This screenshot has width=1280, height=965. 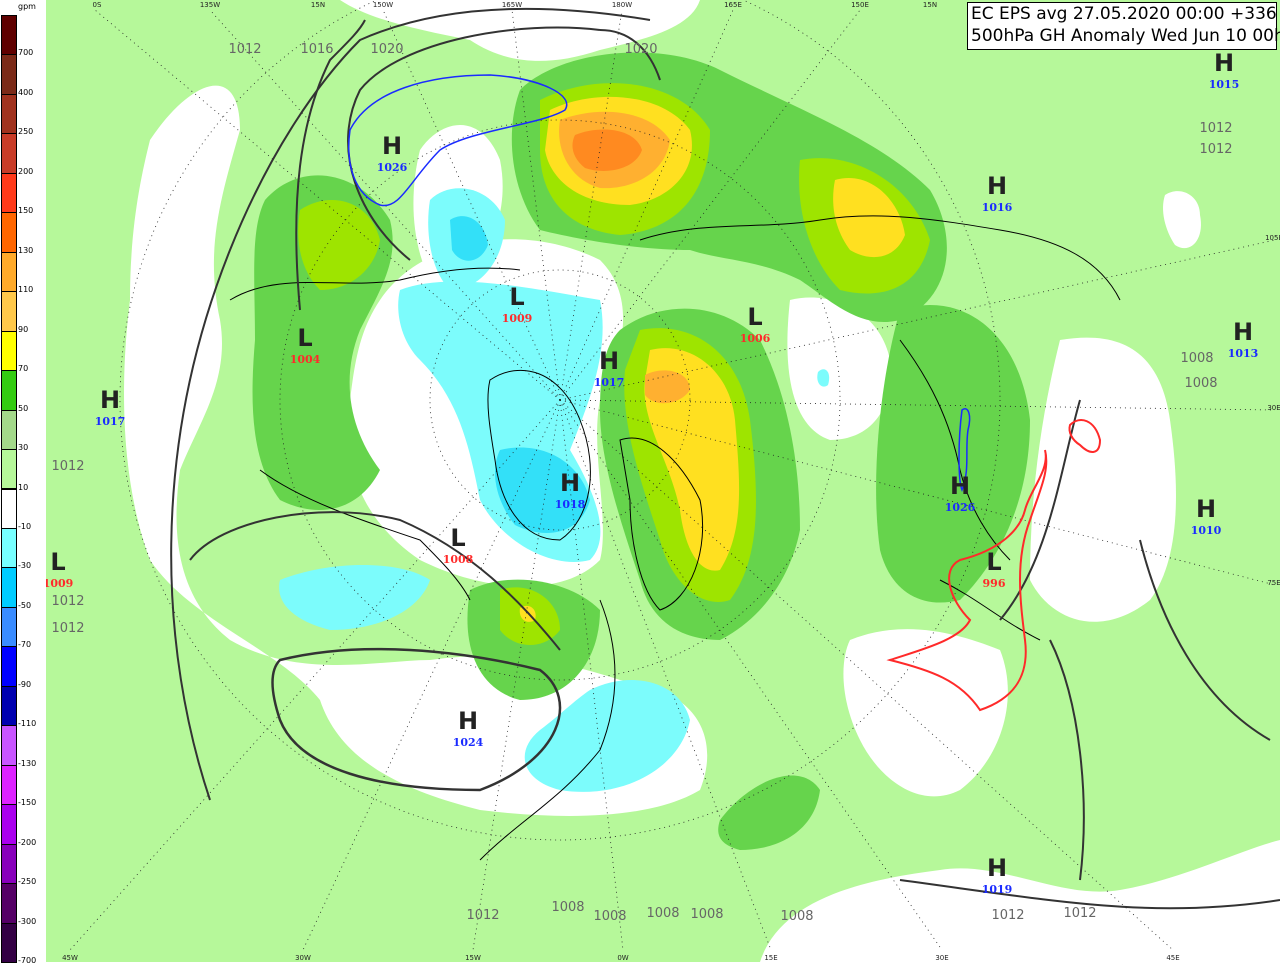 What do you see at coordinates (692, 459) in the screenshot?
I see `anomaly-yellow-europe` at bounding box center [692, 459].